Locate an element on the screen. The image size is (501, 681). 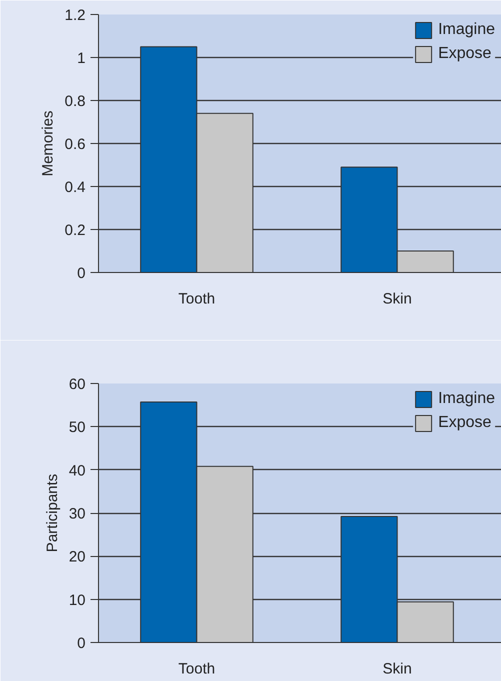
y-axis-title: Participants is located at coordinates (52, 513).